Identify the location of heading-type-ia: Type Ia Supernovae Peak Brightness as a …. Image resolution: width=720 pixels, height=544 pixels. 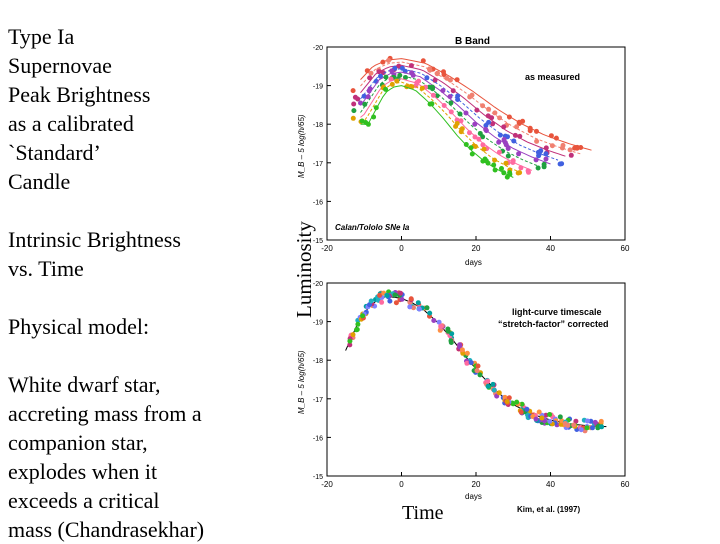
(79, 109).